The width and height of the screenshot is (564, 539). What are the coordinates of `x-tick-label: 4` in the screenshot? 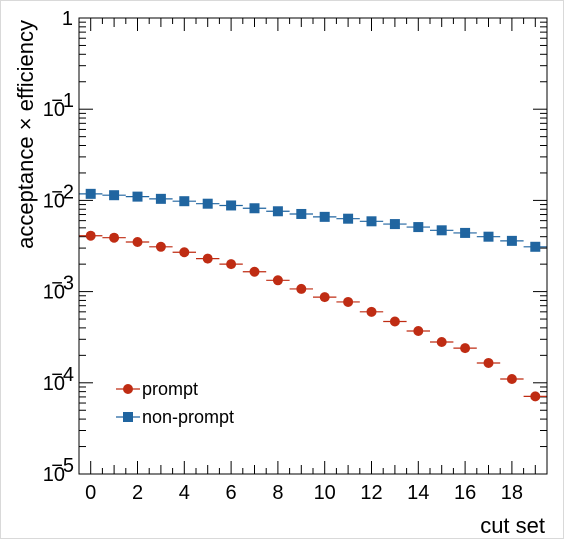 It's located at (184, 493).